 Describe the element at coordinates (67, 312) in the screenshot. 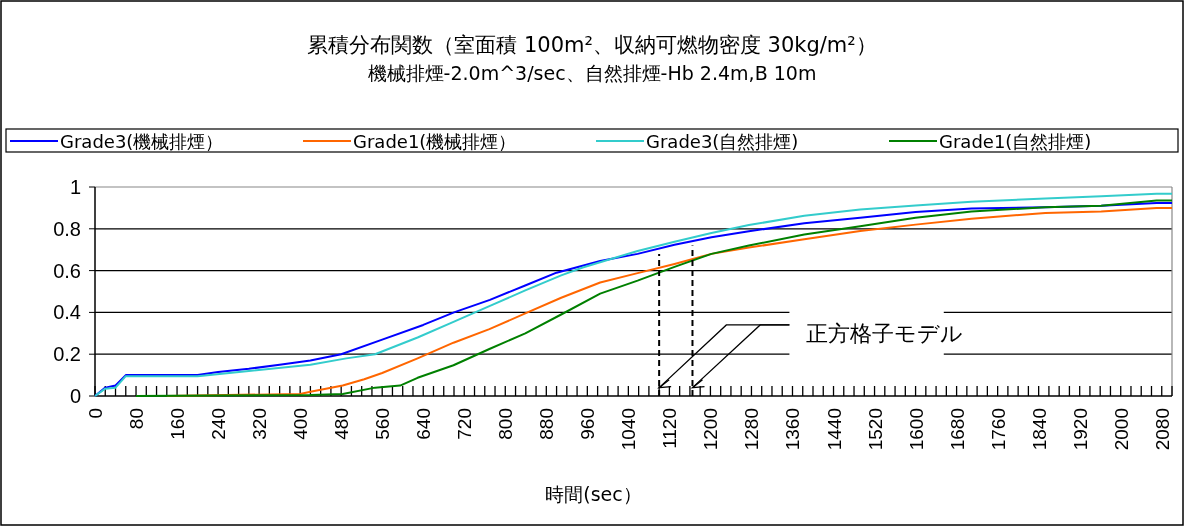

I see `y-tick-label: 0.4` at that location.